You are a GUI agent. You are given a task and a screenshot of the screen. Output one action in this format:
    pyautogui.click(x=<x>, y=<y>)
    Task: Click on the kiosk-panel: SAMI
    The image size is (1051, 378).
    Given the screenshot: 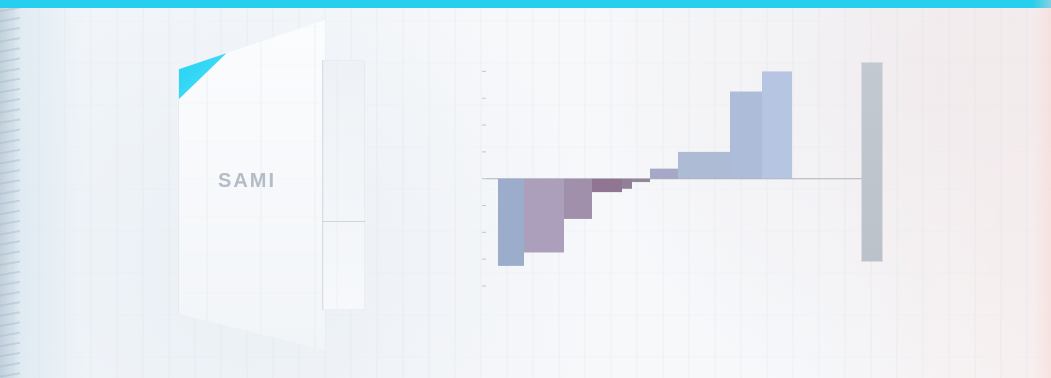 What is the action you would take?
    pyautogui.click(x=251, y=185)
    